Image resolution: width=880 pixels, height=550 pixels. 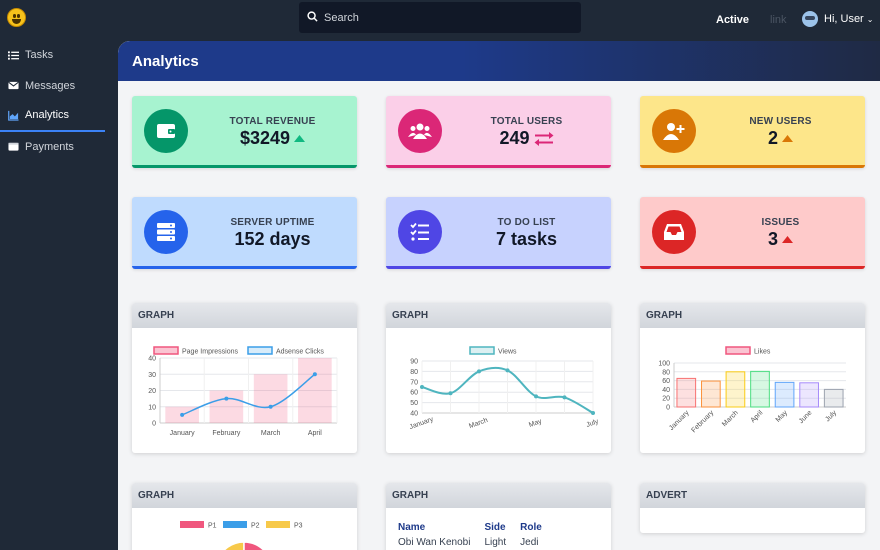 I want to click on nav-link: link, so click(x=778, y=20).